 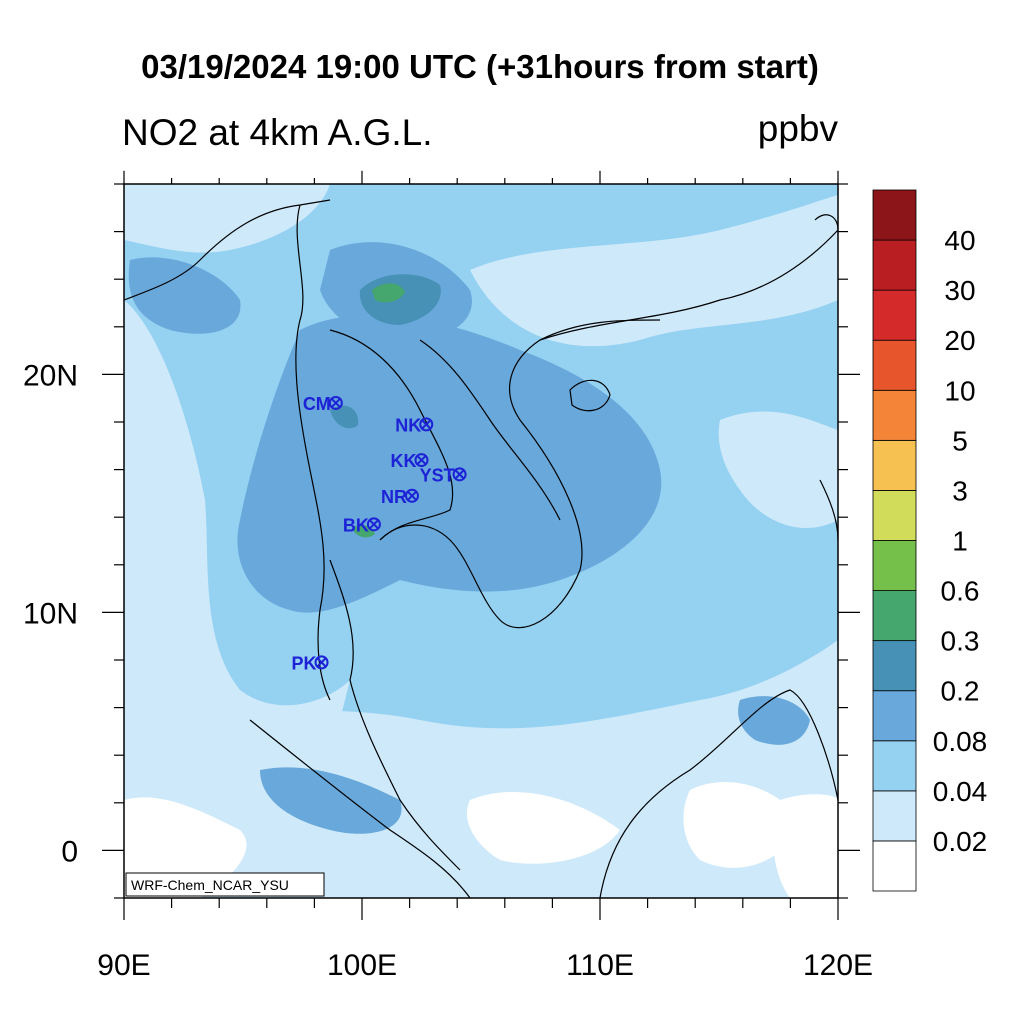 What do you see at coordinates (50, 613) in the screenshot?
I see `y-tick-label: 10N` at bounding box center [50, 613].